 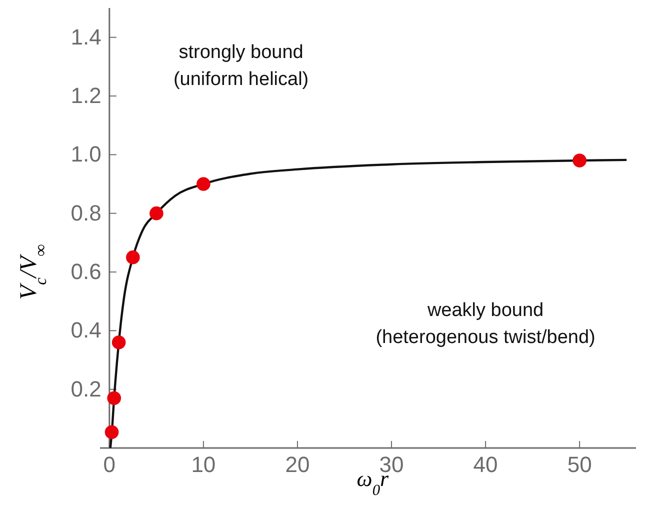 I want to click on y-tick-label: 0.6, so click(x=86, y=271).